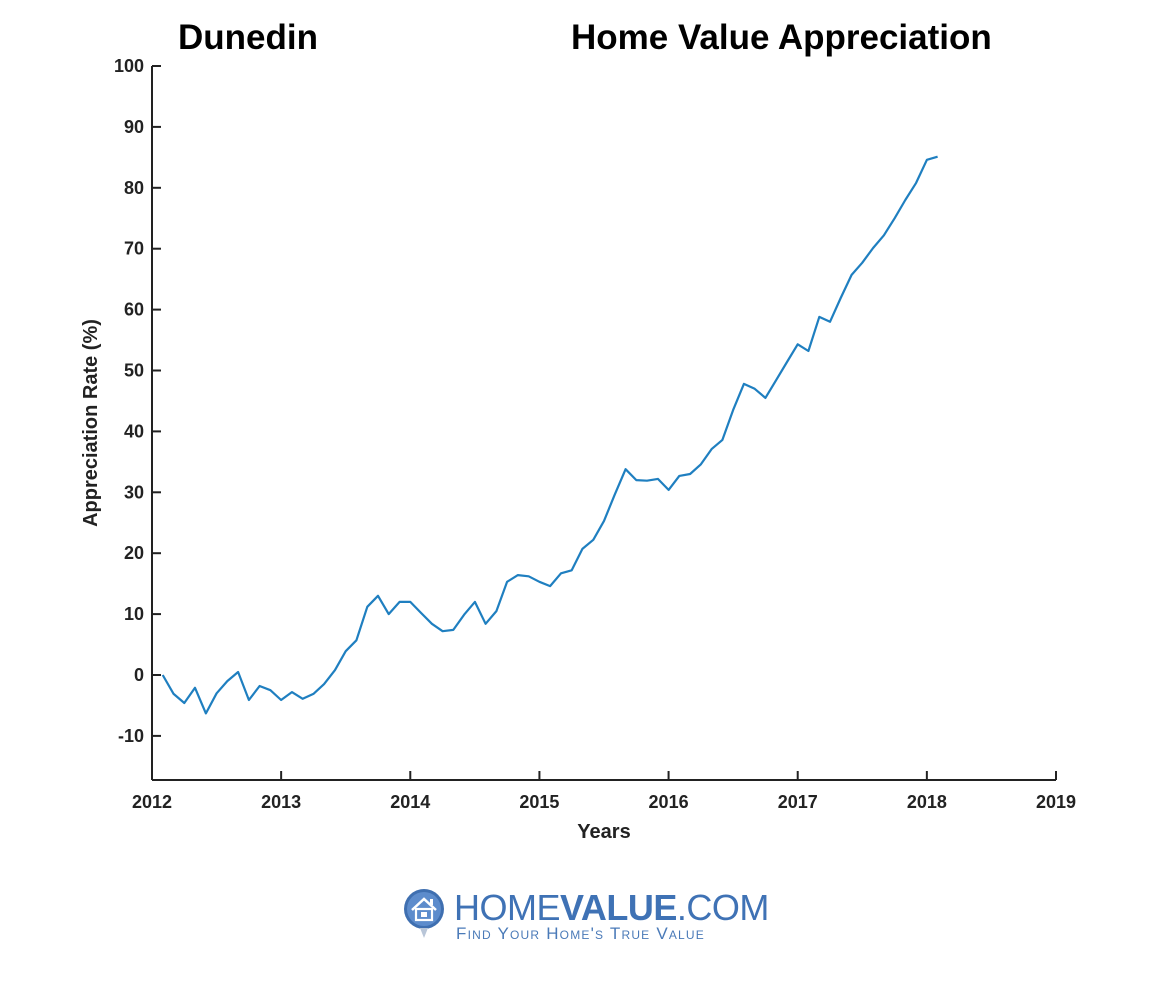 The width and height of the screenshot is (1167, 1000). I want to click on x-tick-label: 2015, so click(539, 802).